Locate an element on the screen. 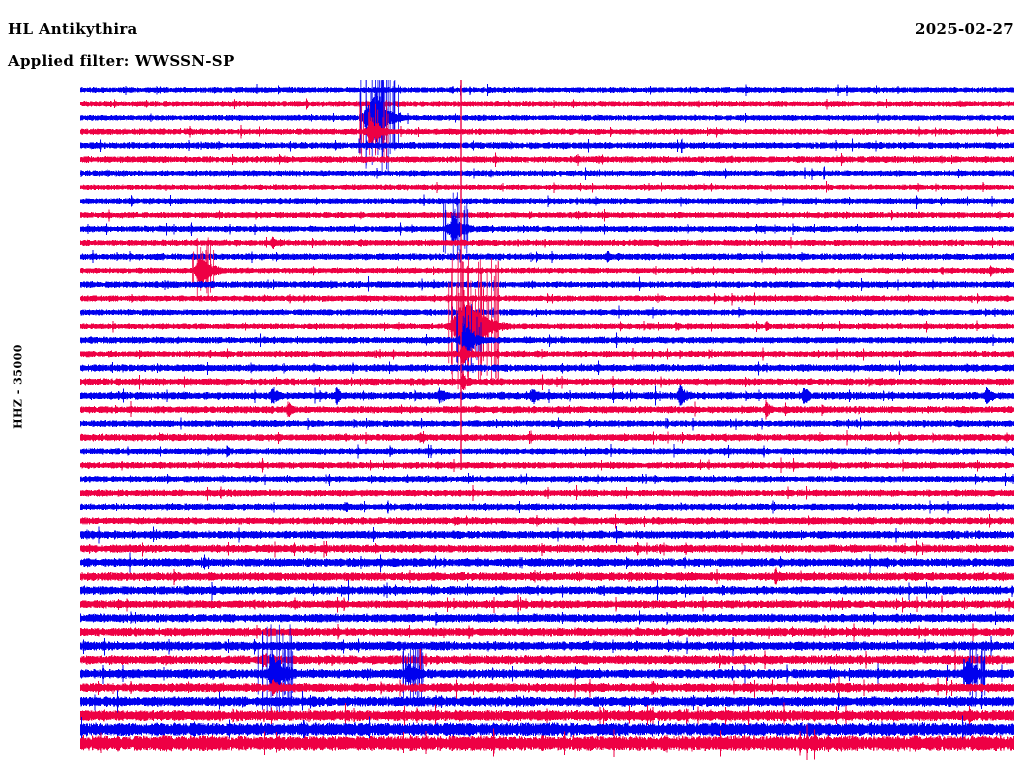 This screenshot has width=1024, height=780. applied-filter-label: Applied filter: WWSSN-SP is located at coordinates (121, 61).